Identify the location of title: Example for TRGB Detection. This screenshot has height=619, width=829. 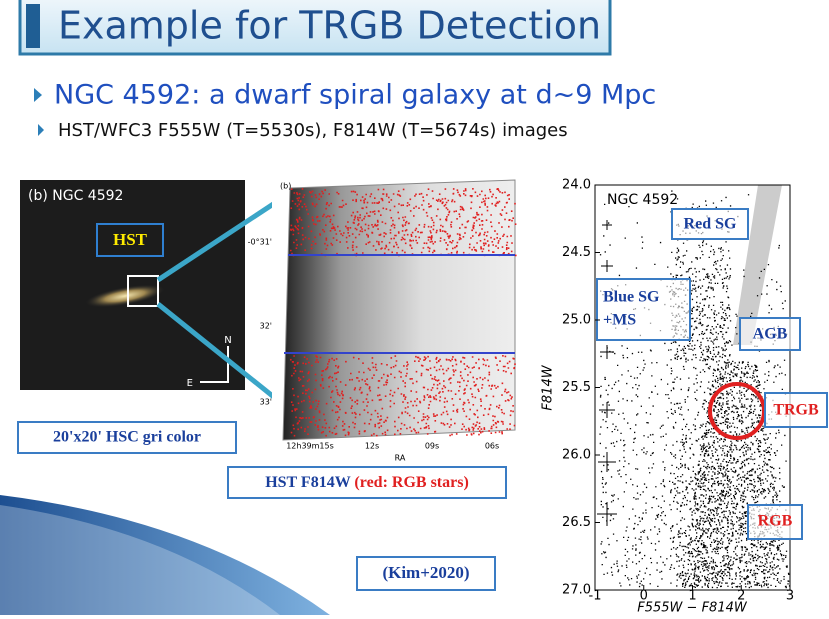
(329, 26).